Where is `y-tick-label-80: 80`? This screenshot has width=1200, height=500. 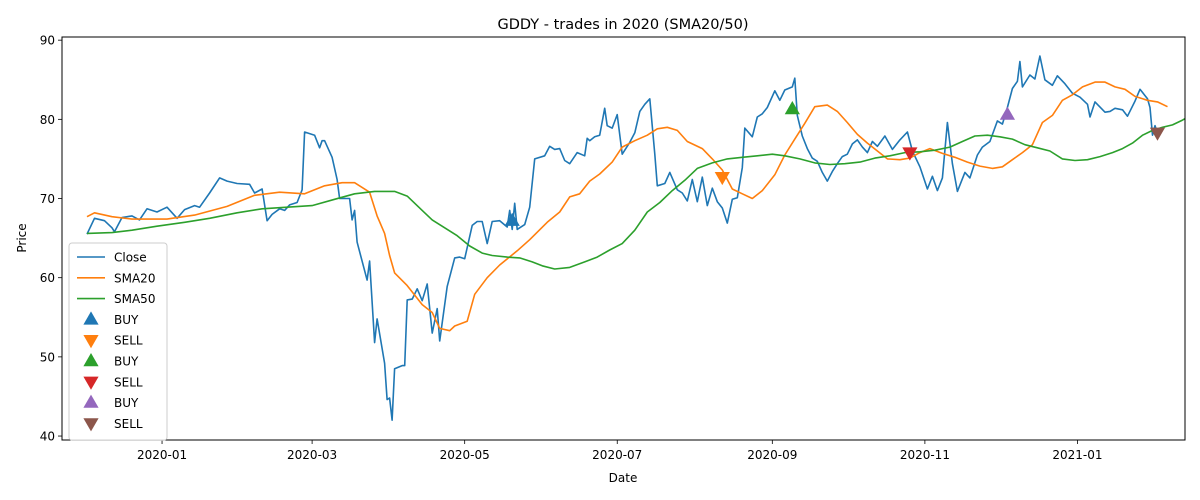
y-tick-label-80: 80 is located at coordinates (47, 120).